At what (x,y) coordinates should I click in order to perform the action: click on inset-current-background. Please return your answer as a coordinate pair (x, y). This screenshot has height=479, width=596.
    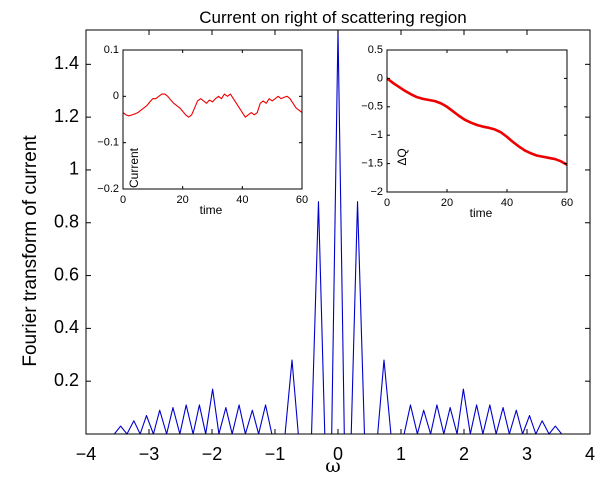
    Looking at the image, I should click on (212, 119).